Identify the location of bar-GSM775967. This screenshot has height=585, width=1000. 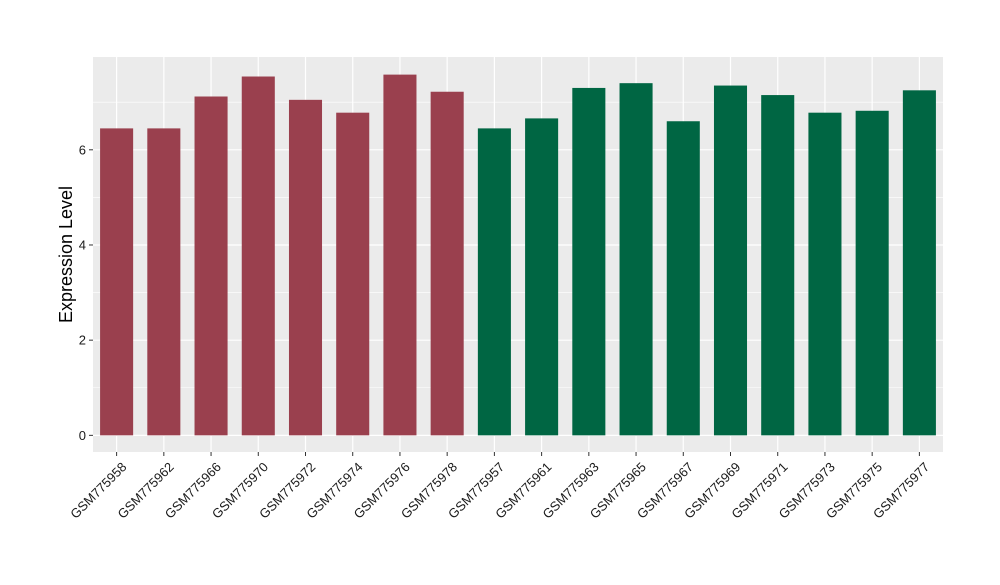
(683, 278).